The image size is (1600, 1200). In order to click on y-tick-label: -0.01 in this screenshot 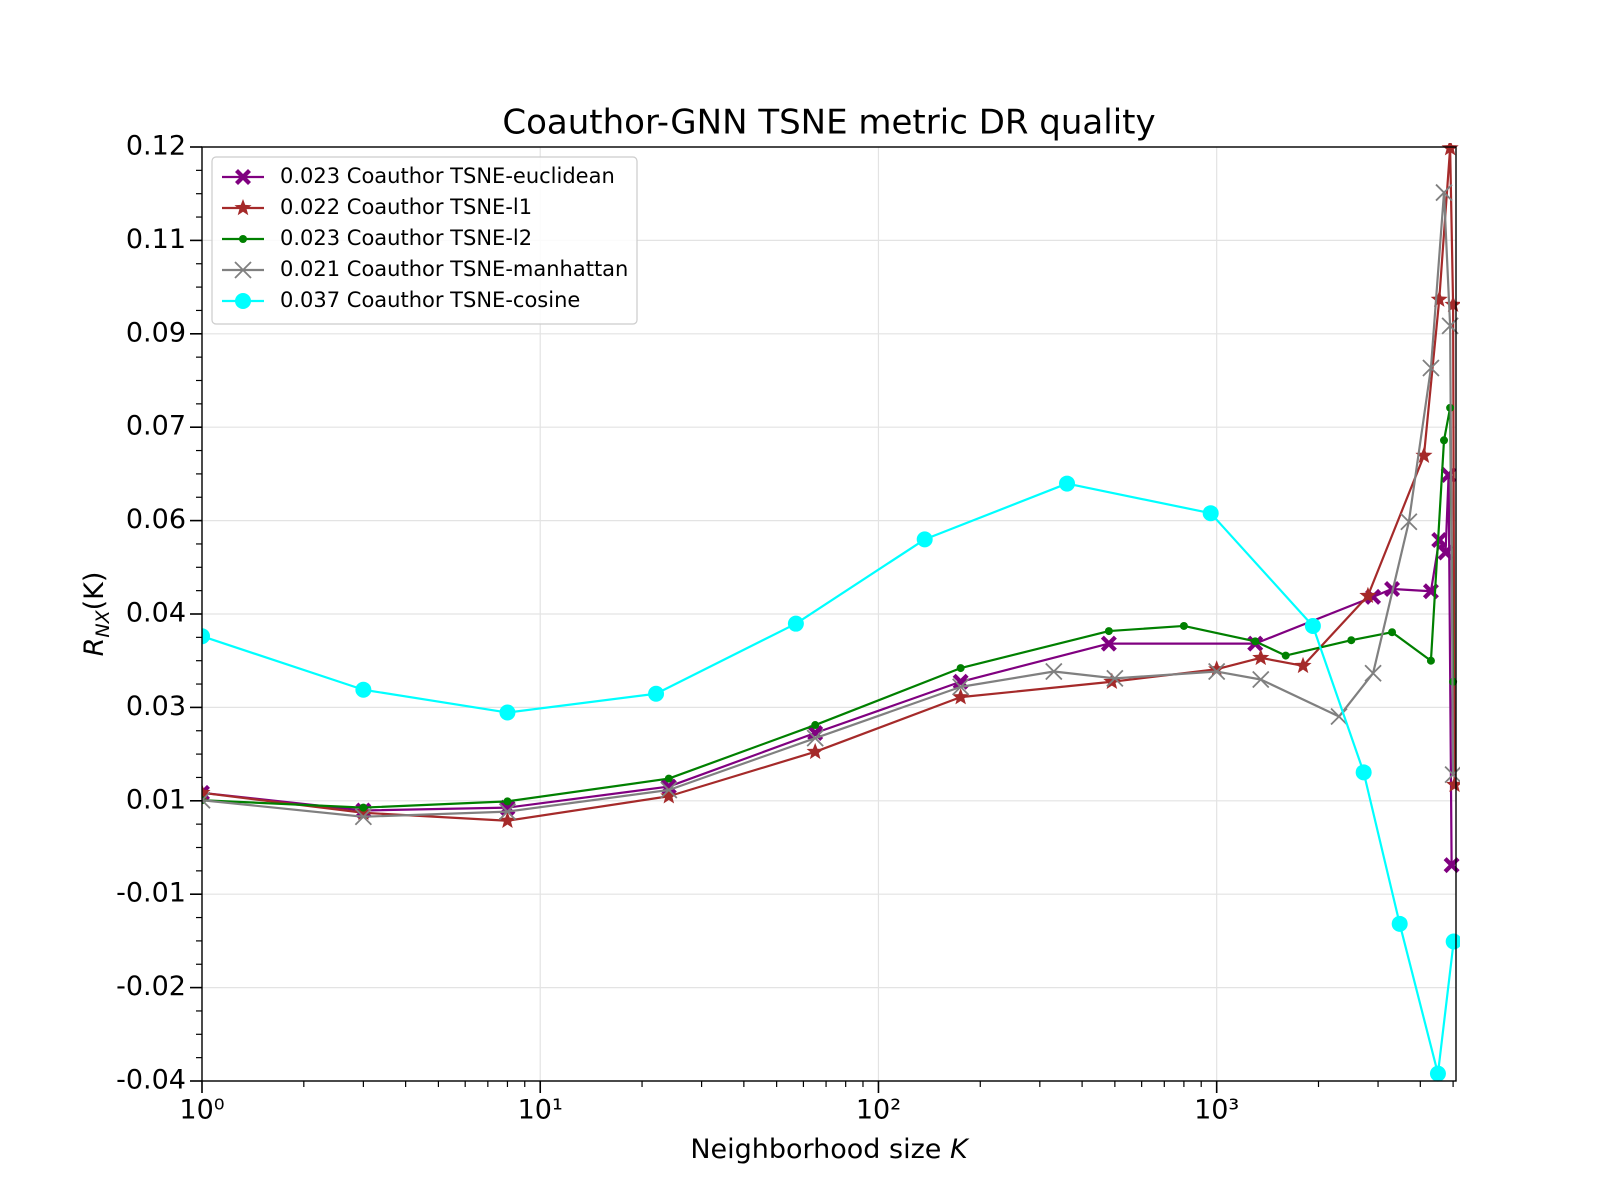, I will do `click(151, 893)`.